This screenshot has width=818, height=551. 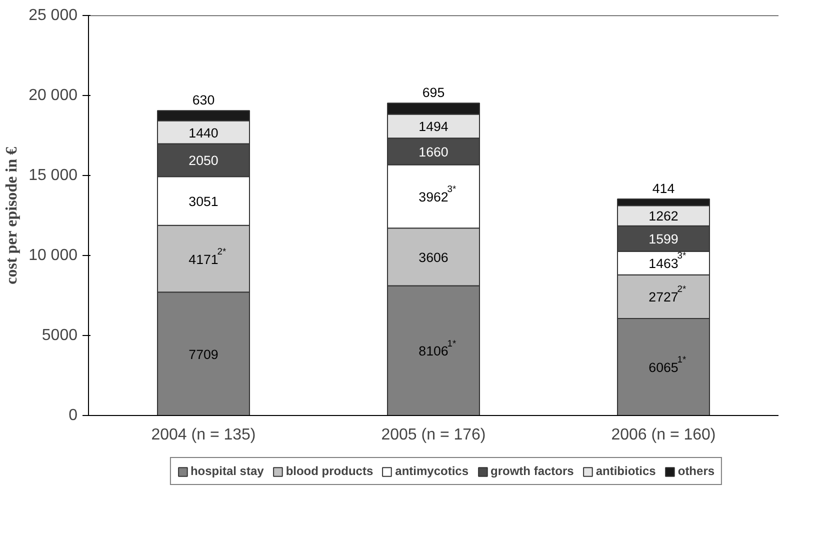 What do you see at coordinates (664, 188) in the screenshot?
I see `data-label: 414` at bounding box center [664, 188].